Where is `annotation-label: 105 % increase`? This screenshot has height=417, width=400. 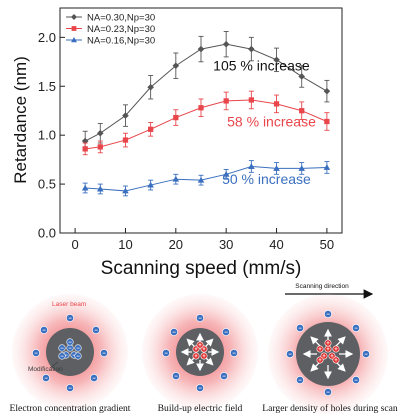 annotation-label: 105 % increase is located at coordinates (261, 66).